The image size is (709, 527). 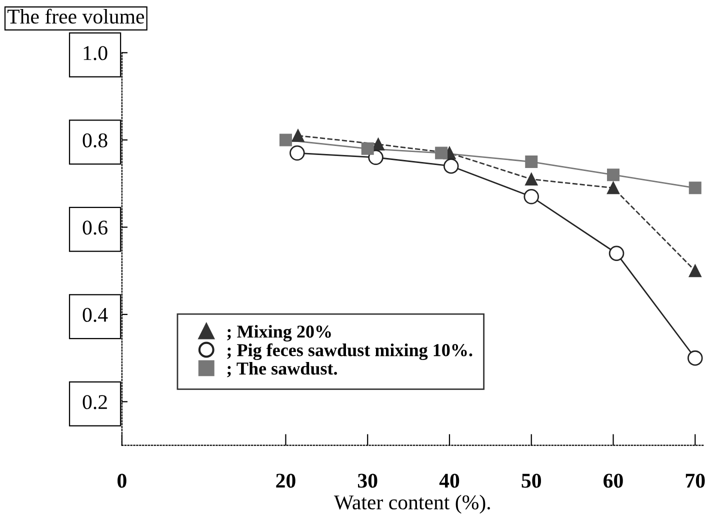 I want to click on legend-label: ; Mixing 20%, so click(x=279, y=333).